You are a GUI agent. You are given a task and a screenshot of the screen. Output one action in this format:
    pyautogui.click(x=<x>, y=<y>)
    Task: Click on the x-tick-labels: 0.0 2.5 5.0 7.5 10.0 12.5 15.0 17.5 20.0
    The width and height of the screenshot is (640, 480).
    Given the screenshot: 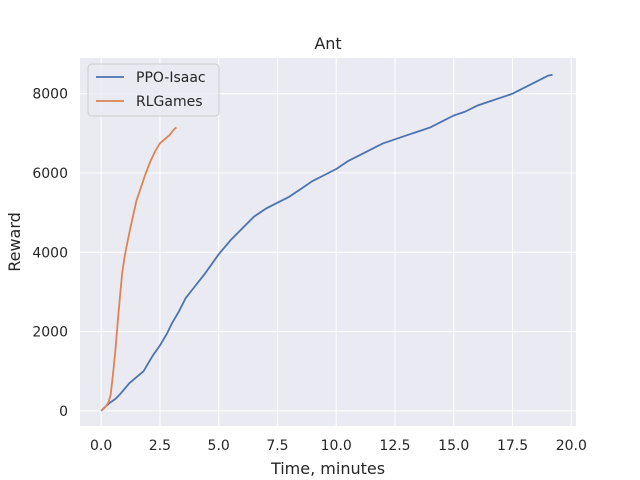 What is the action you would take?
    pyautogui.click(x=338, y=446)
    